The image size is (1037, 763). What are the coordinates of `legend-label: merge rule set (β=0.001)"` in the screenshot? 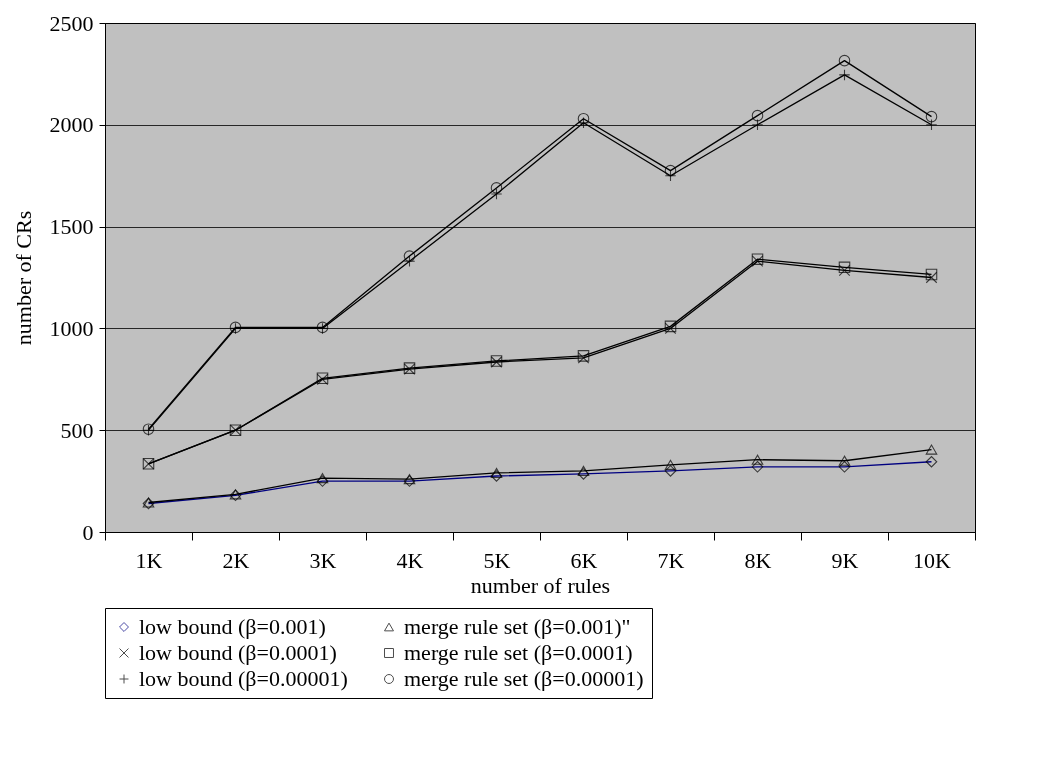 It's located at (517, 626).